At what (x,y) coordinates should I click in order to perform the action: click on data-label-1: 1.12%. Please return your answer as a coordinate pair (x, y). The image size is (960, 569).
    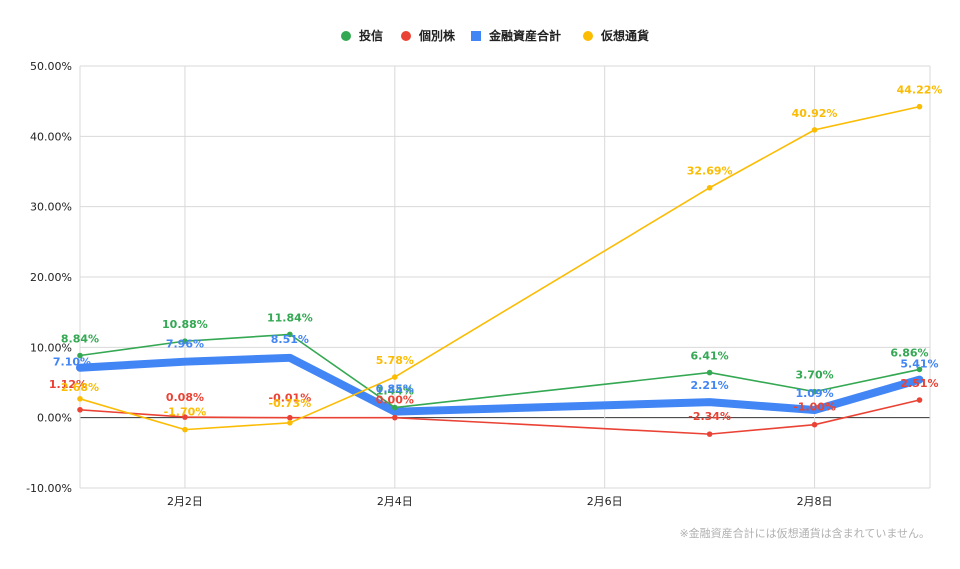
    Looking at the image, I should click on (68, 384).